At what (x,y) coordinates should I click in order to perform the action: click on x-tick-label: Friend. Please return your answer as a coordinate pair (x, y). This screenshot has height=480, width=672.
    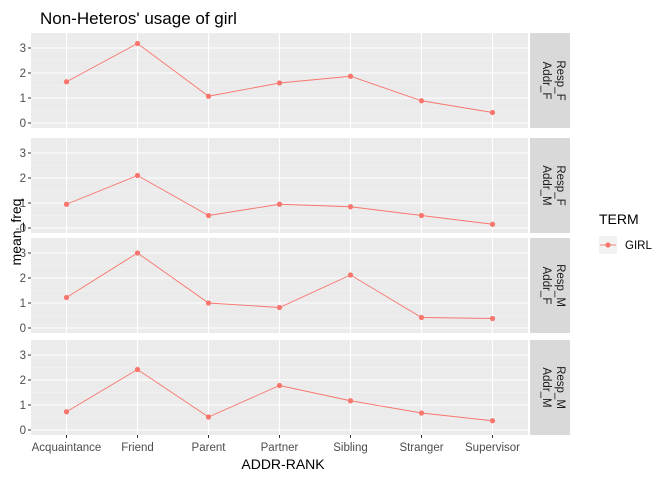
    Looking at the image, I should click on (137, 448).